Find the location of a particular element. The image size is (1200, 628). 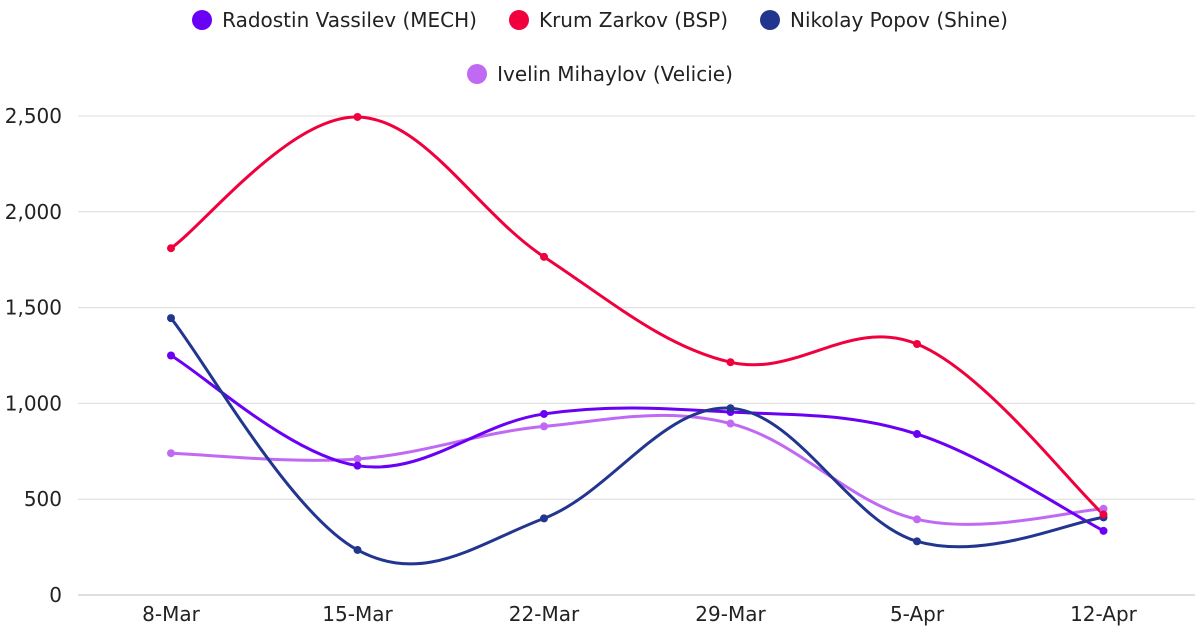

x-tick-label: 15-Mar is located at coordinates (357, 614).